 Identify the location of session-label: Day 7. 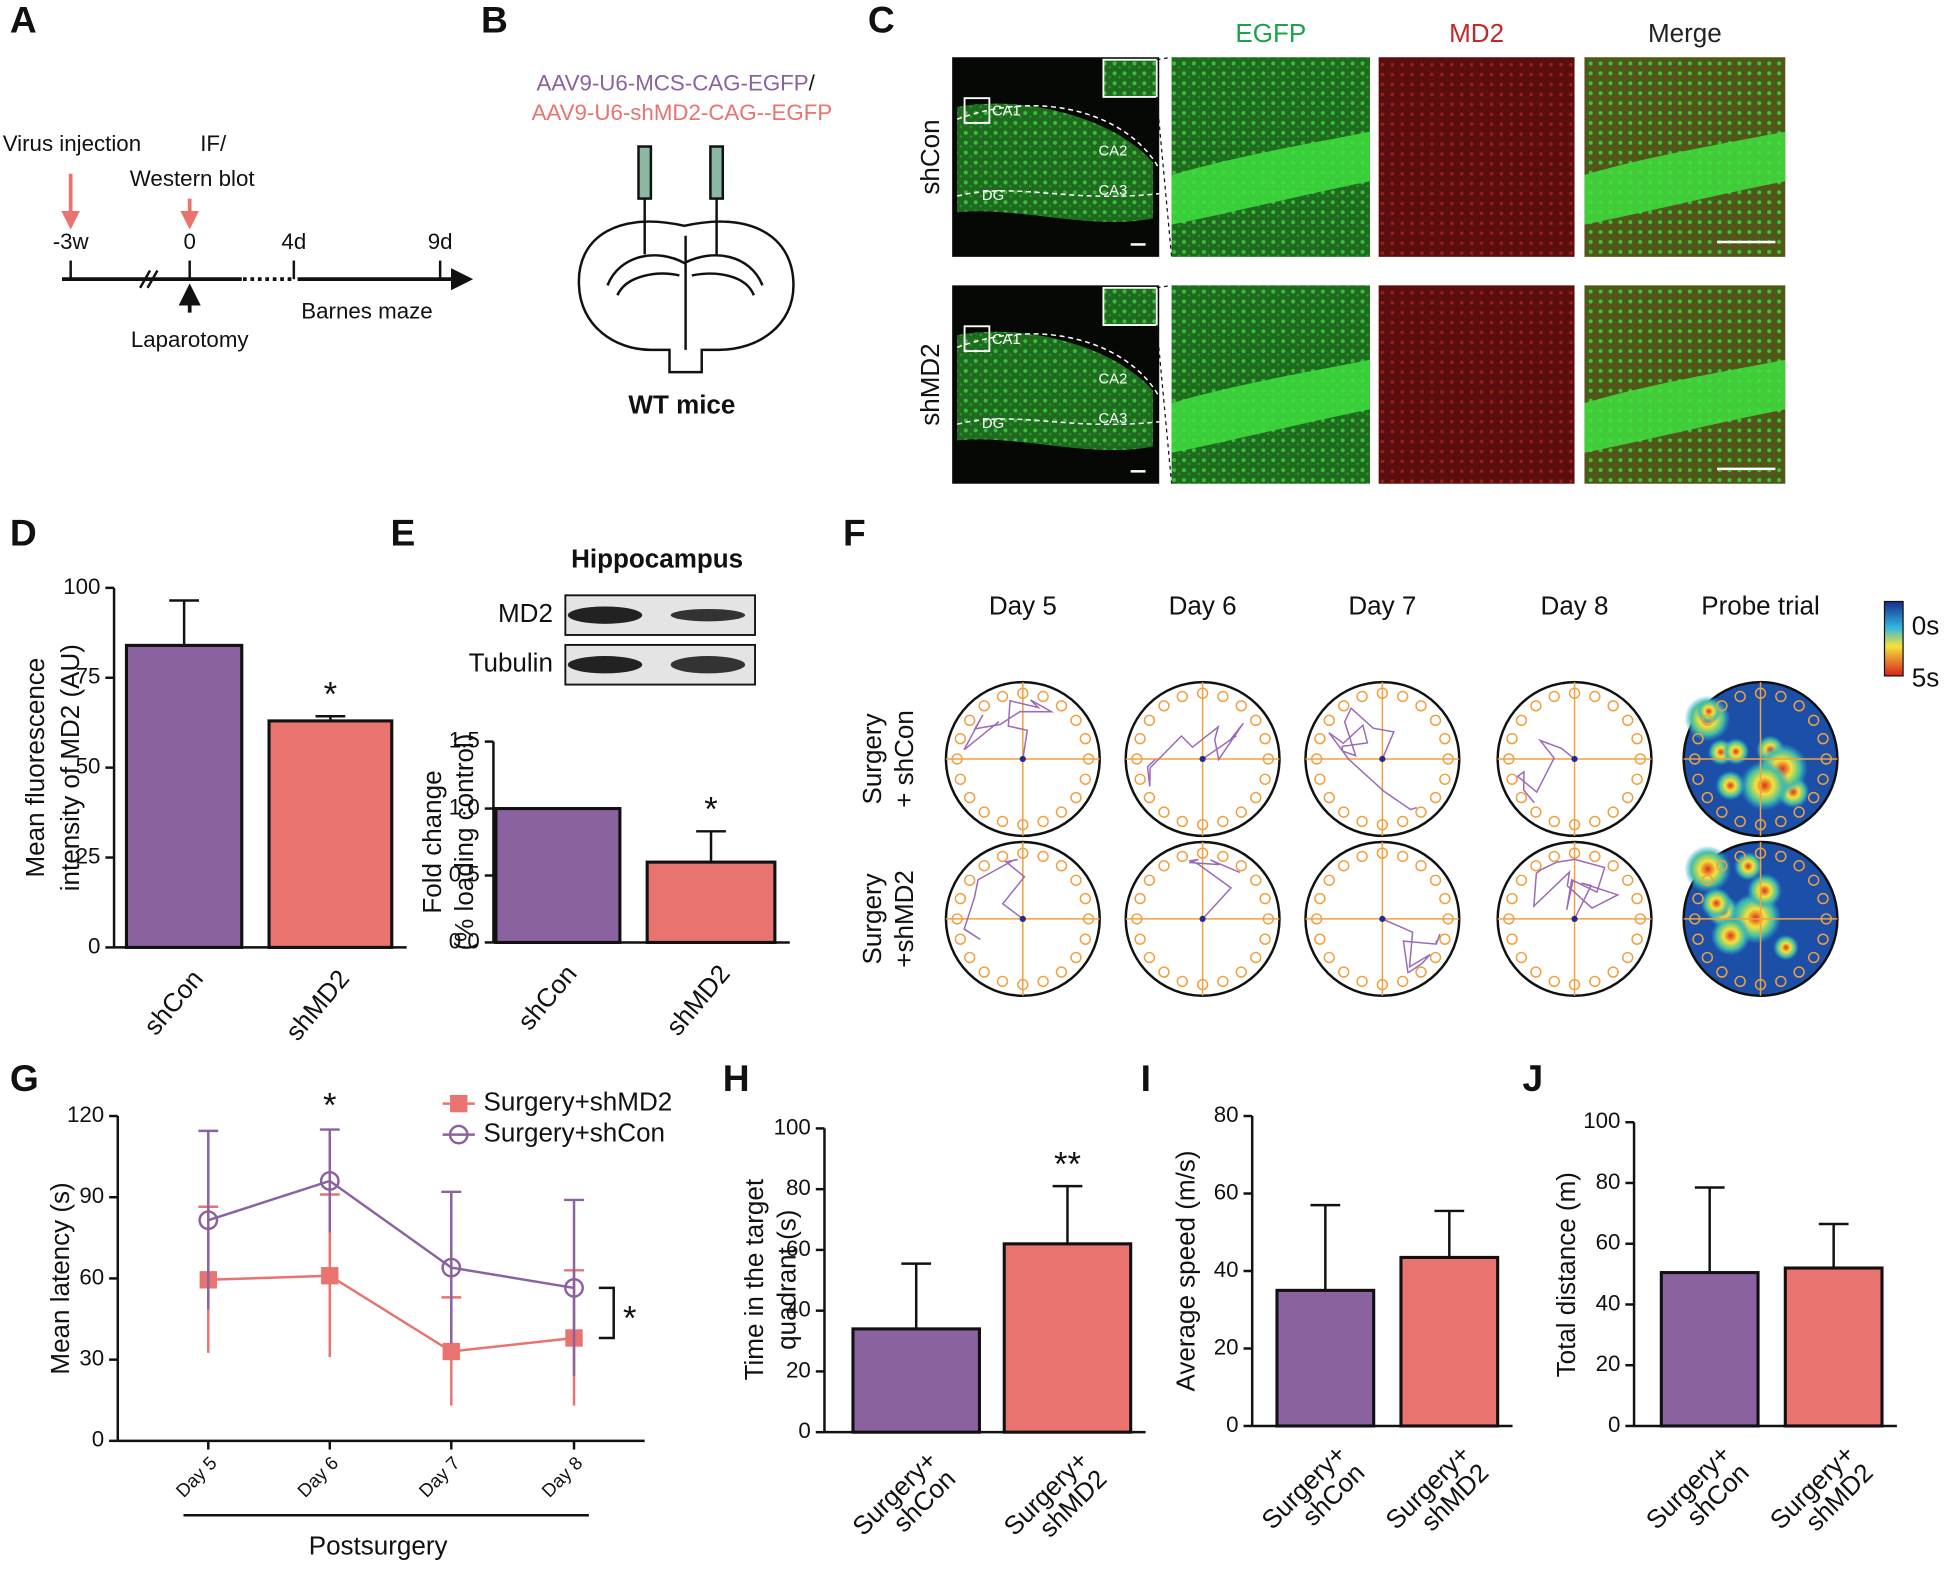
(1382, 606).